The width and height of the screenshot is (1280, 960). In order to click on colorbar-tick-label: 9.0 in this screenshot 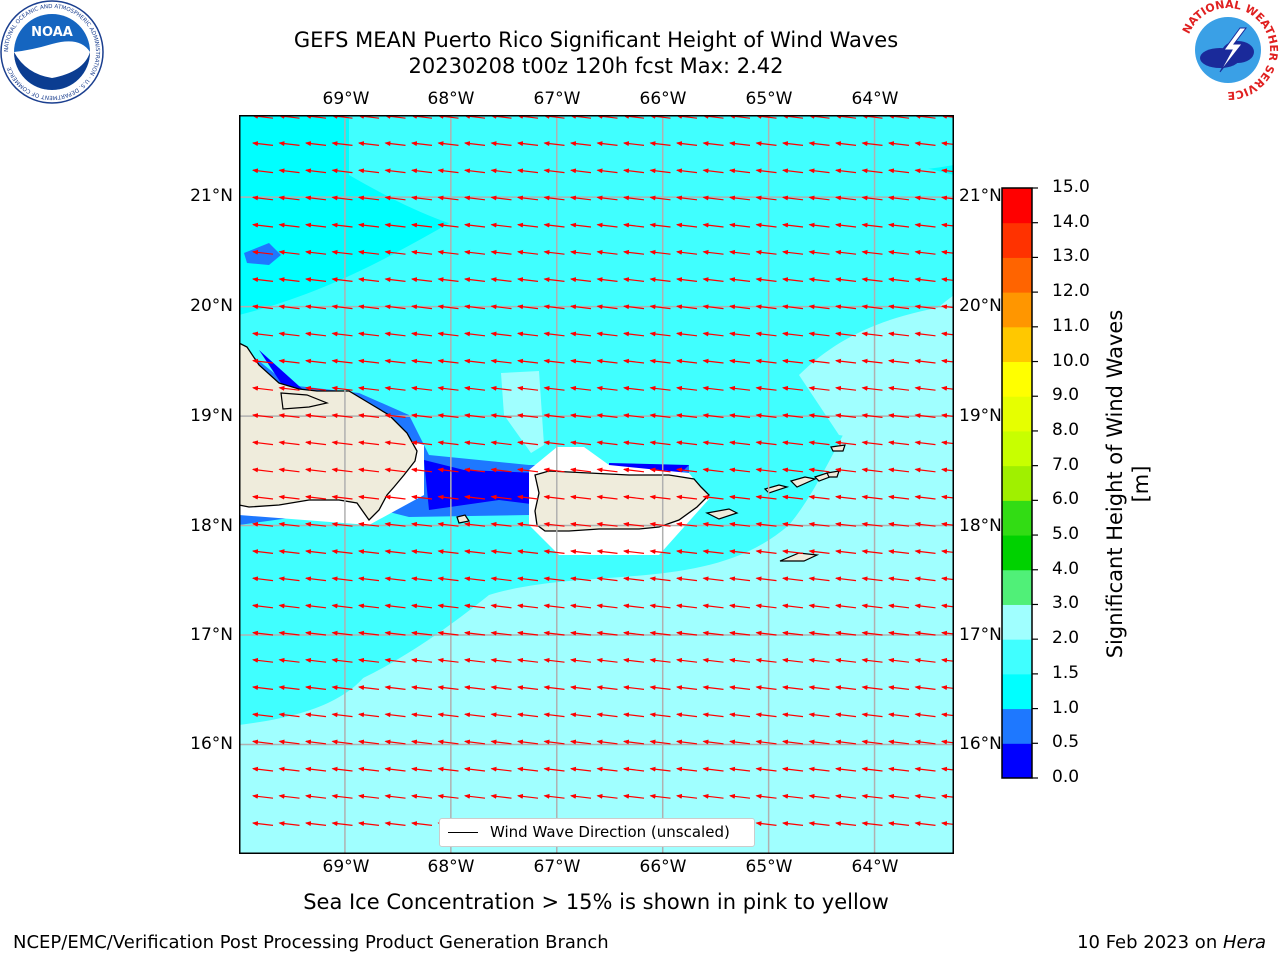, I will do `click(1066, 395)`.